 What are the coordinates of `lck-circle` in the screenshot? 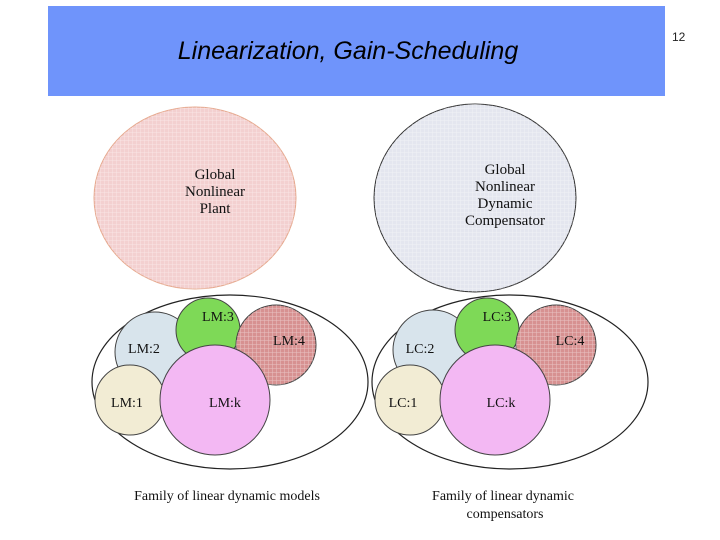 It's located at (495, 400).